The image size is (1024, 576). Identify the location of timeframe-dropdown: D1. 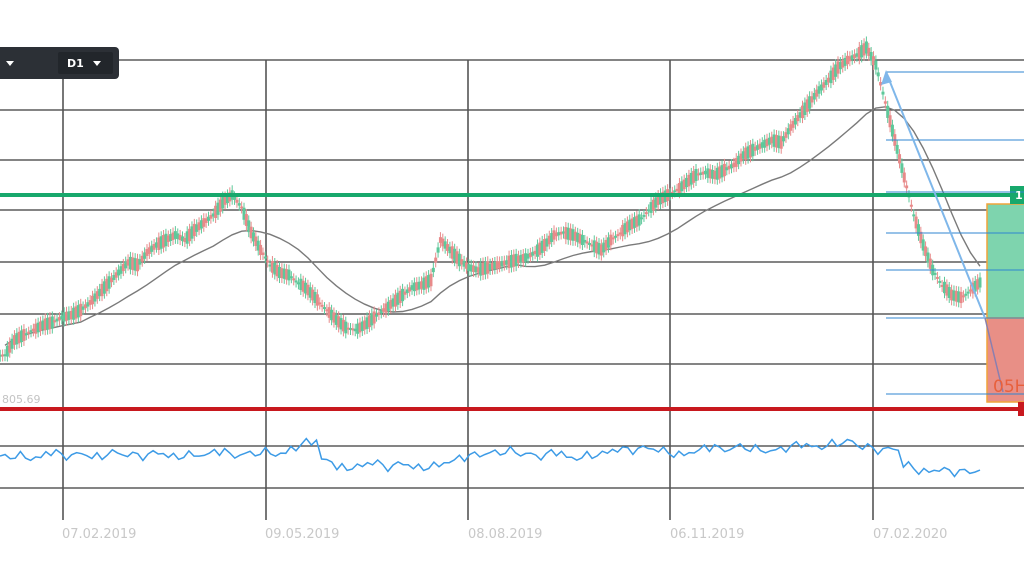
(85, 63).